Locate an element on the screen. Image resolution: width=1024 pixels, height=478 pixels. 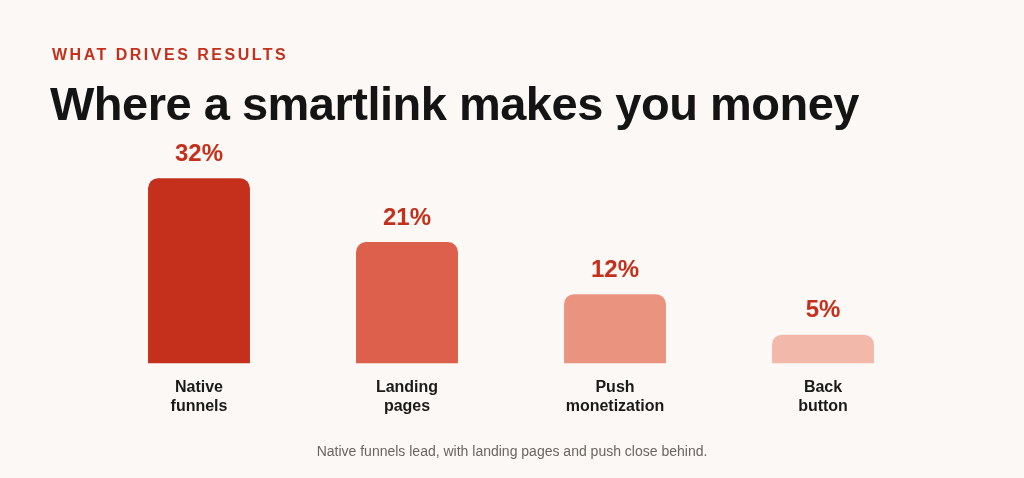
x-tick-label: Native funnels is located at coordinates (199, 395).